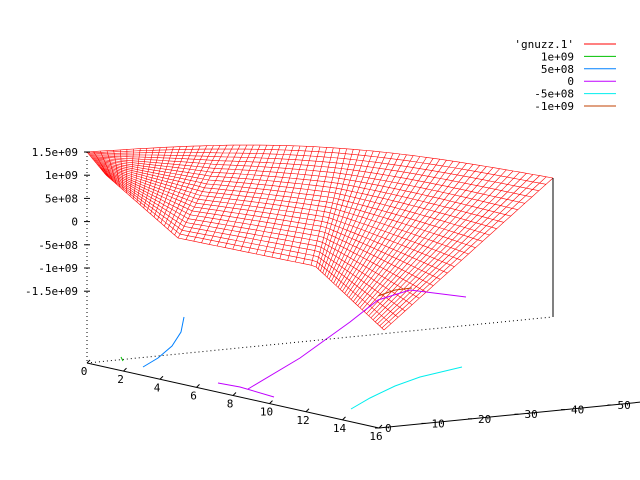 The height and width of the screenshot is (480, 640). Describe the element at coordinates (554, 106) in the screenshot. I see `legend-label: -1e+09` at that location.